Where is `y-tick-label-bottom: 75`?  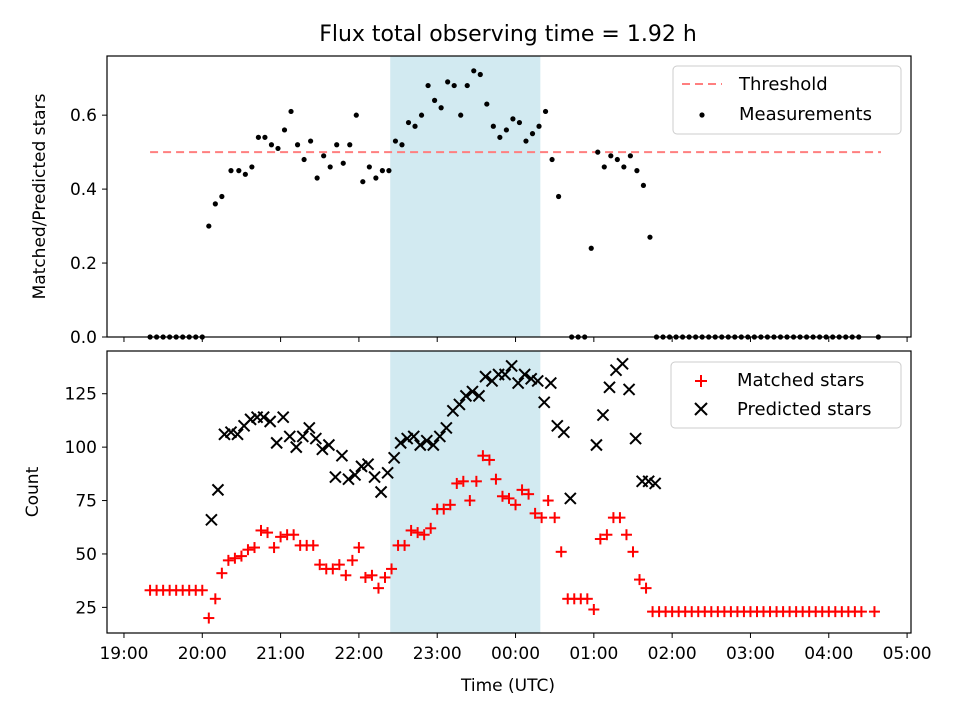
y-tick-label-bottom: 75 is located at coordinates (86, 502).